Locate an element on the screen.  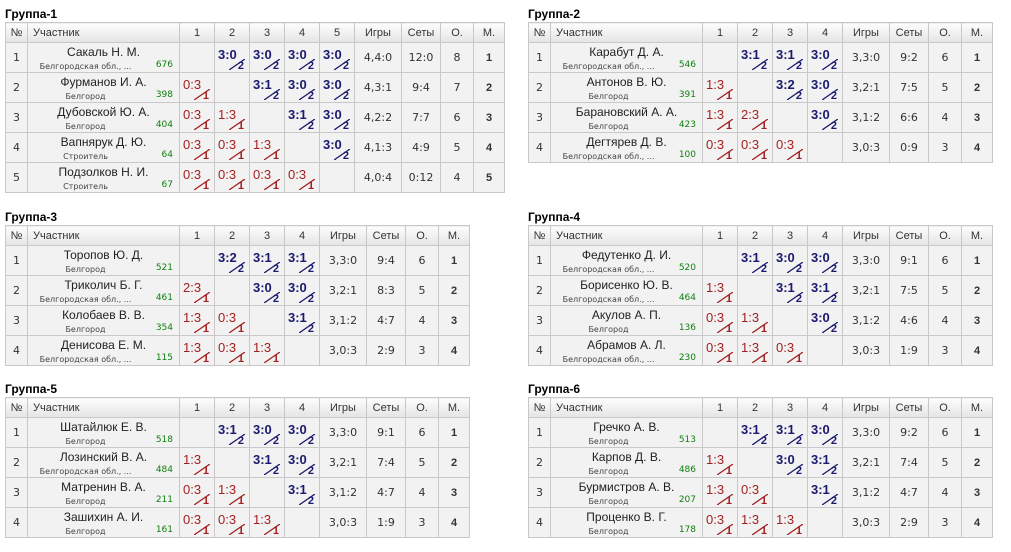
player-name: Торопов Ю. Д. is located at coordinates (103, 255).